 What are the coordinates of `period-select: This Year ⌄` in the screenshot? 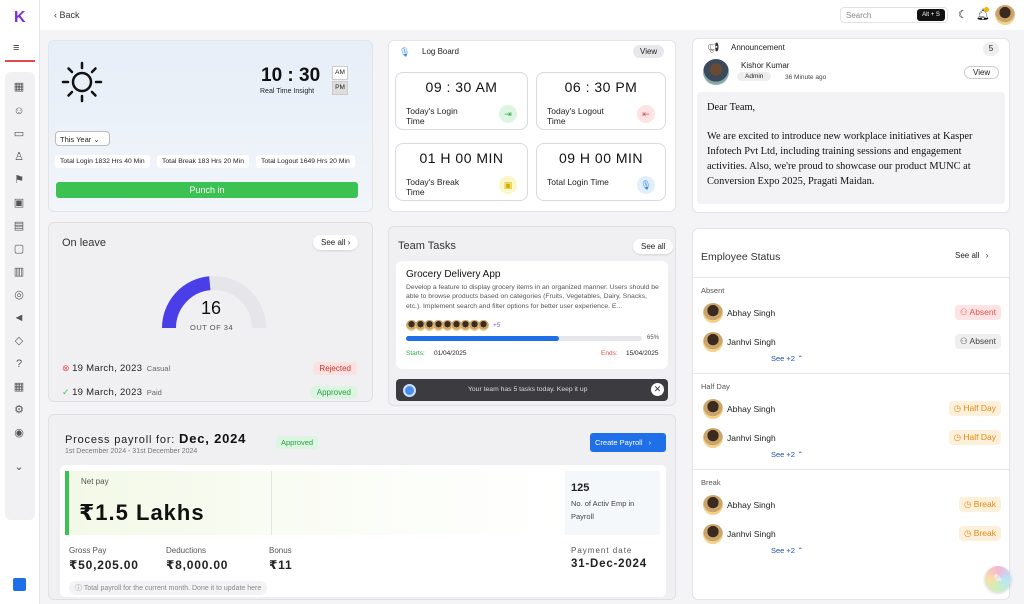 It's located at (82, 138).